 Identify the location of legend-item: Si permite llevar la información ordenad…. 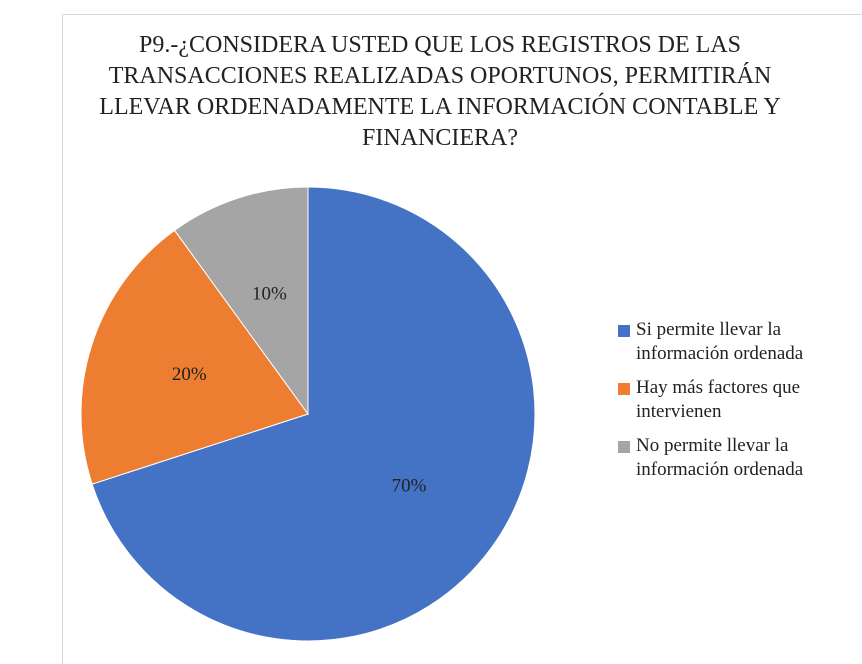
(738, 342).